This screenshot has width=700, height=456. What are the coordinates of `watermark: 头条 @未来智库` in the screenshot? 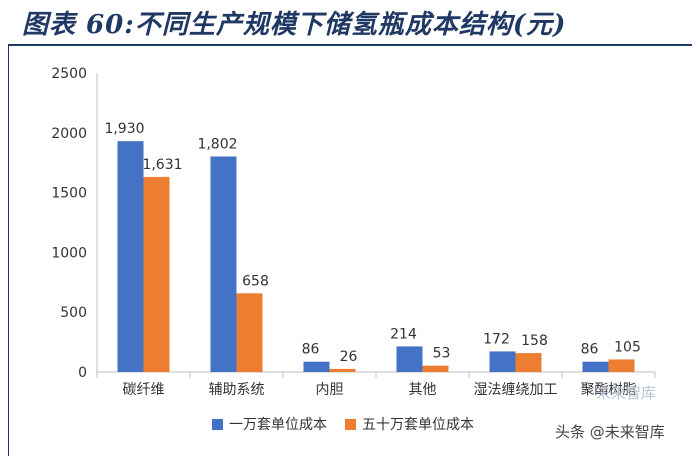 It's located at (610, 432).